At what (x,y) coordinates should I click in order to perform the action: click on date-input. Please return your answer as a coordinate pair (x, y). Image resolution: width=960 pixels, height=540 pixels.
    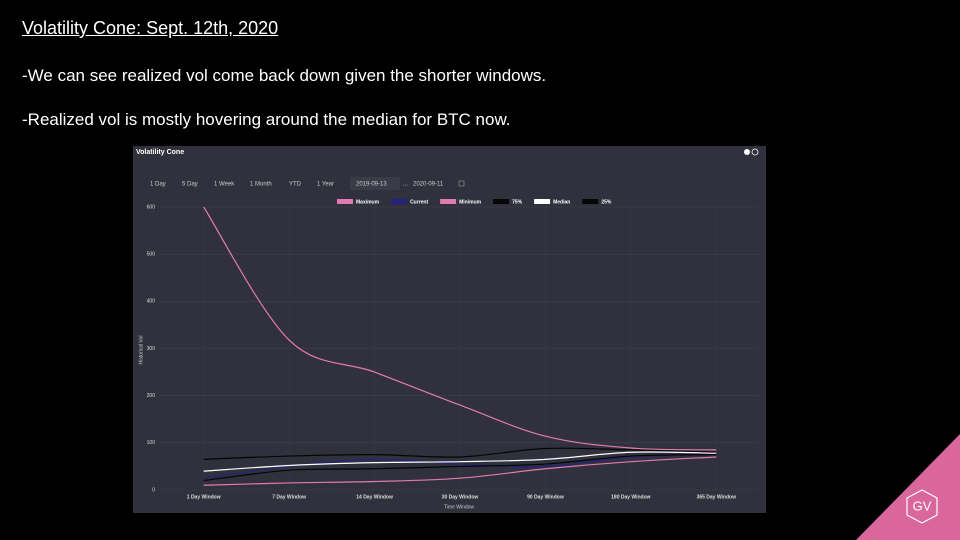
    Looking at the image, I should click on (375, 183).